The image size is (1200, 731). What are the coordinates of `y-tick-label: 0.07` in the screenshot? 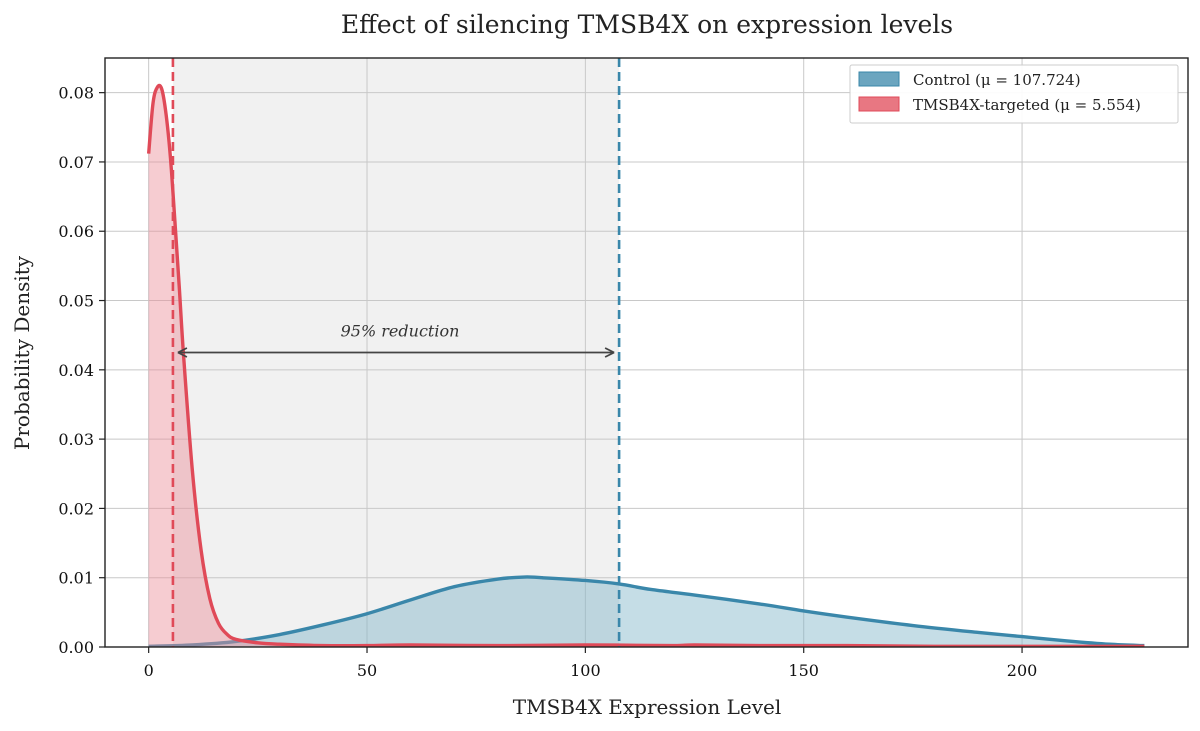 It's located at (76, 162).